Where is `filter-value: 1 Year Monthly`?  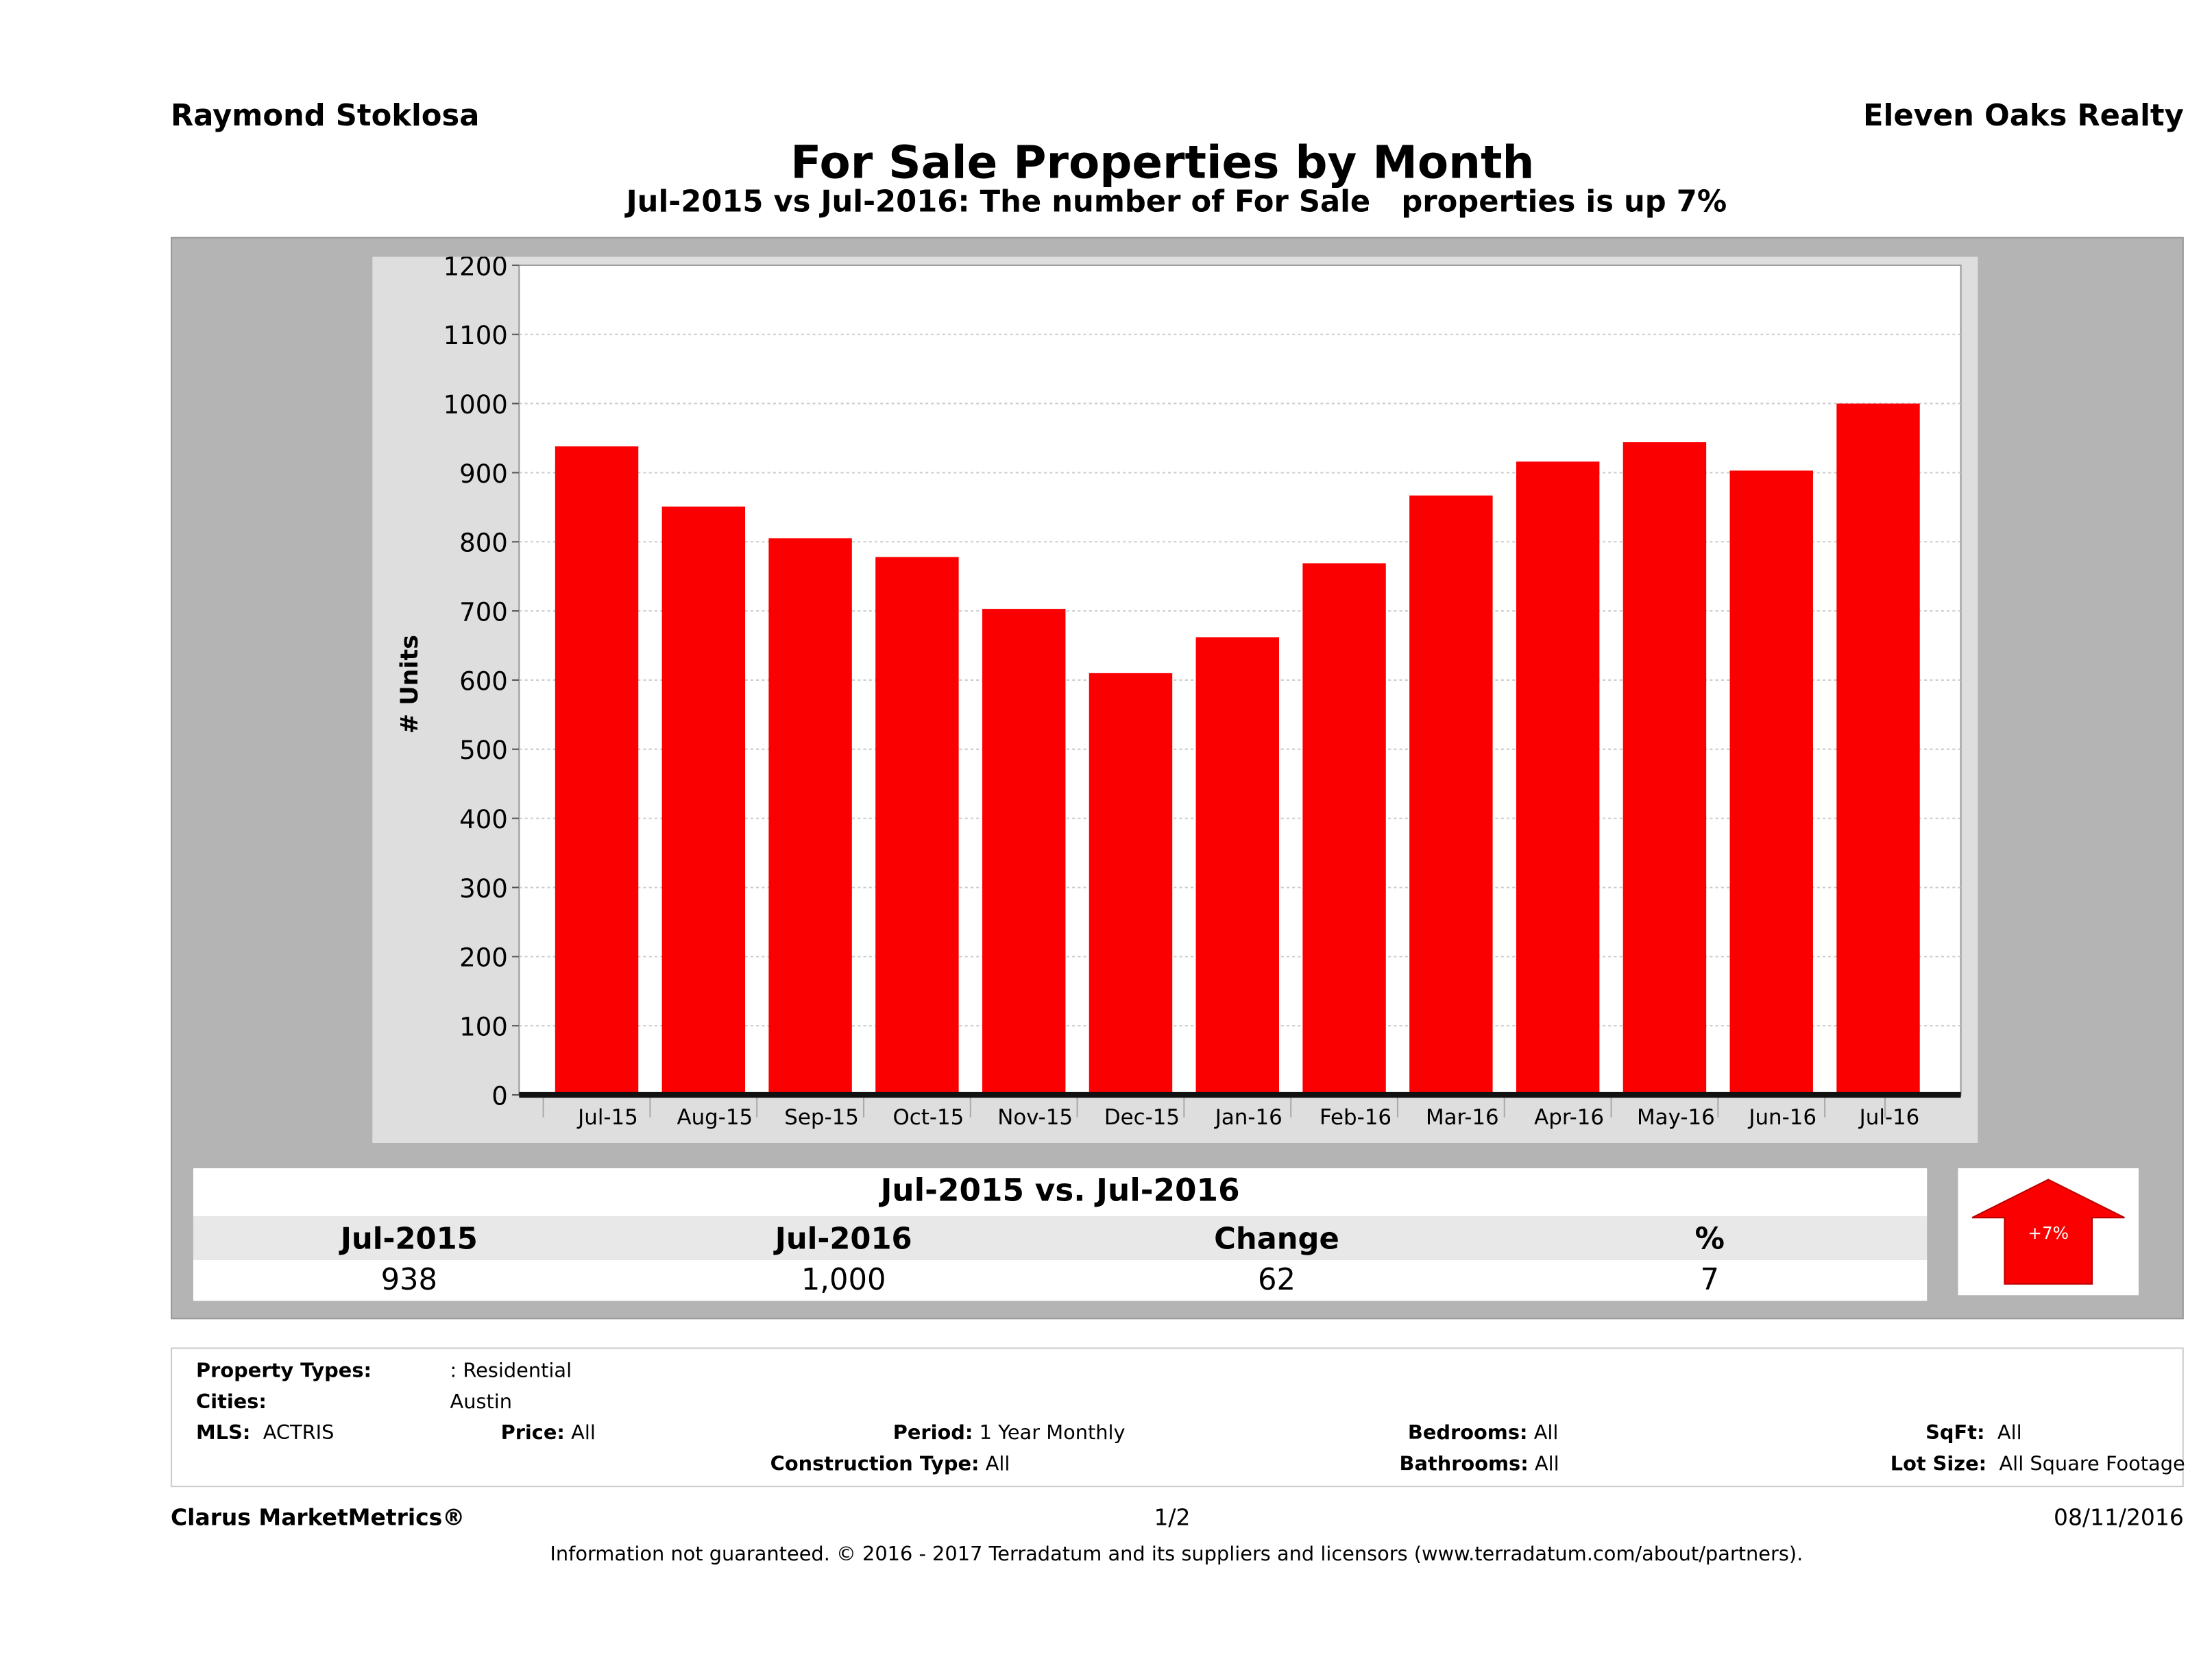 filter-value: 1 Year Monthly is located at coordinates (1053, 1433).